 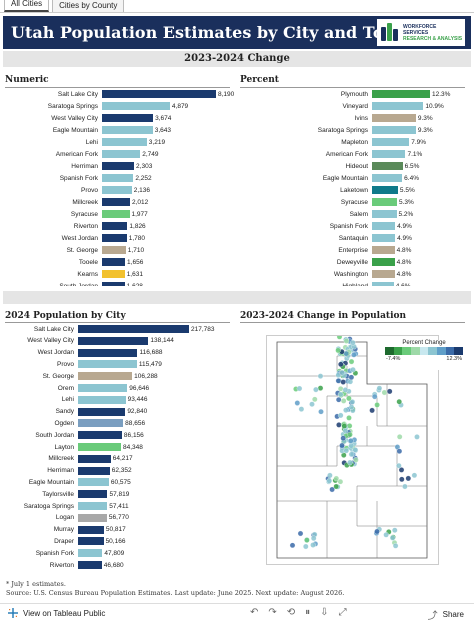 What do you see at coordinates (63, 530) in the screenshot?
I see `population-row: Murray 50,817` at bounding box center [63, 530].